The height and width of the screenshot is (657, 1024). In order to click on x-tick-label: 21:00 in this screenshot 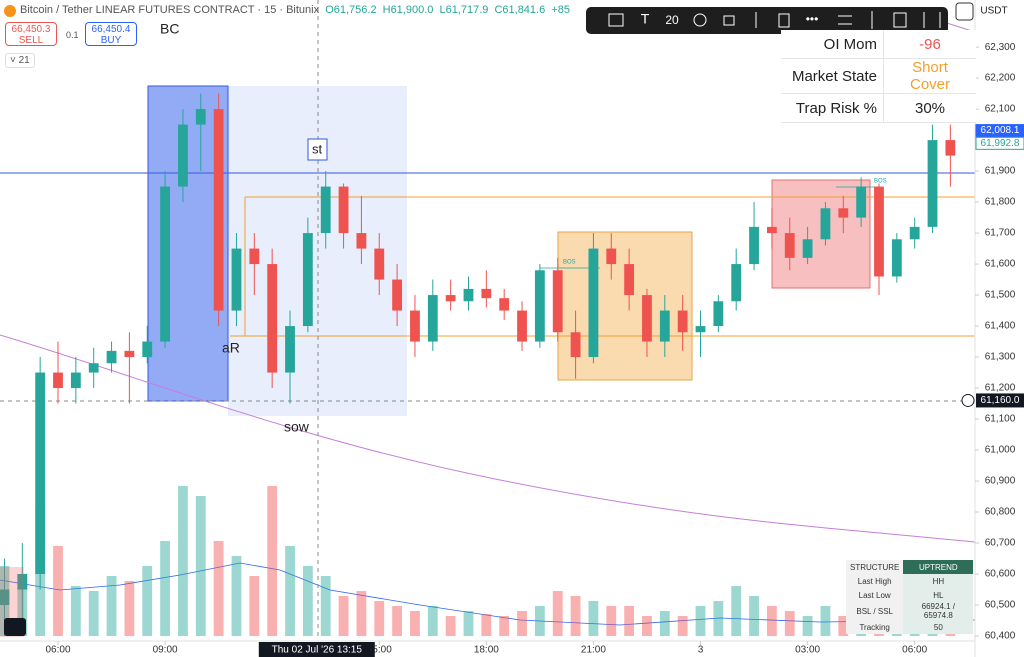, I will do `click(593, 650)`.